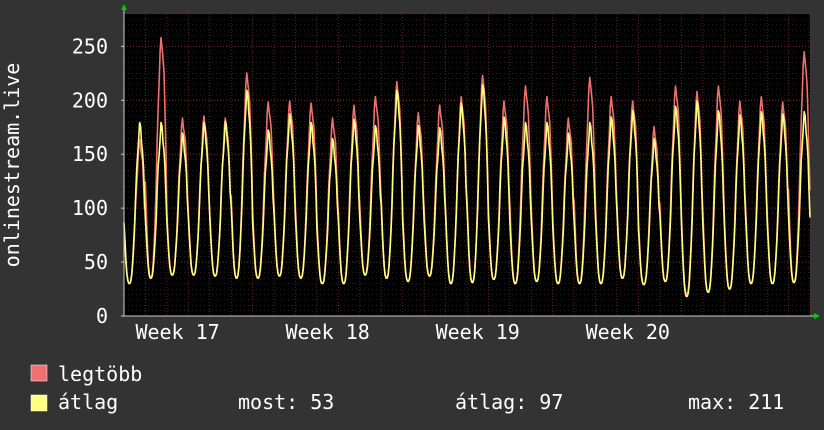 Image resolution: width=824 pixels, height=430 pixels. I want to click on y-tick-label: 100, so click(90, 208).